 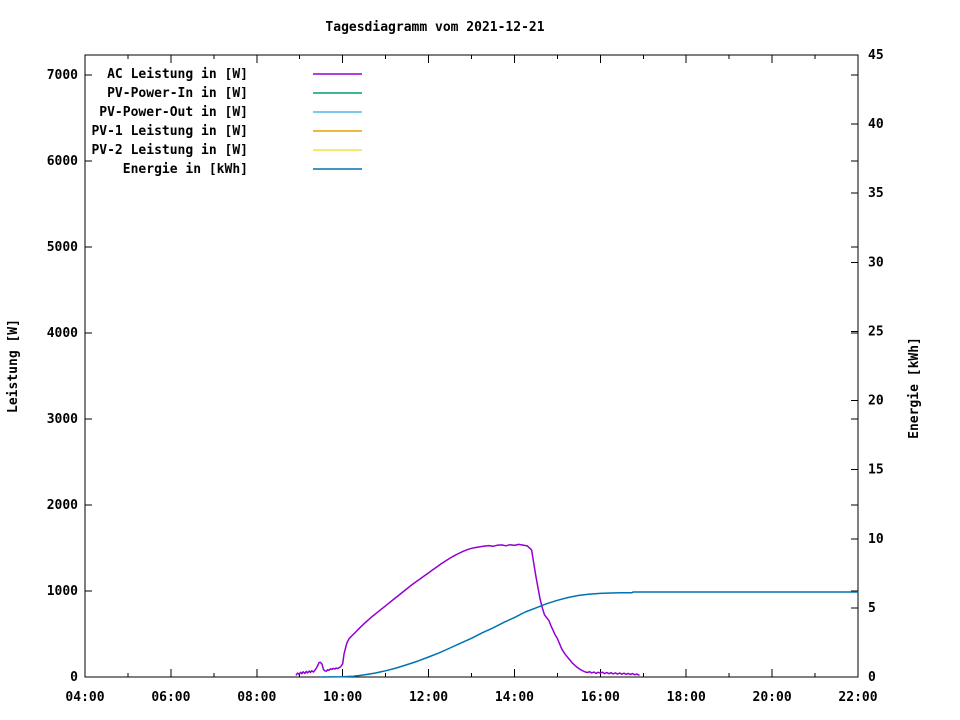 What do you see at coordinates (173, 112) in the screenshot?
I see `legend-label: PV-Power-Out in [W]` at bounding box center [173, 112].